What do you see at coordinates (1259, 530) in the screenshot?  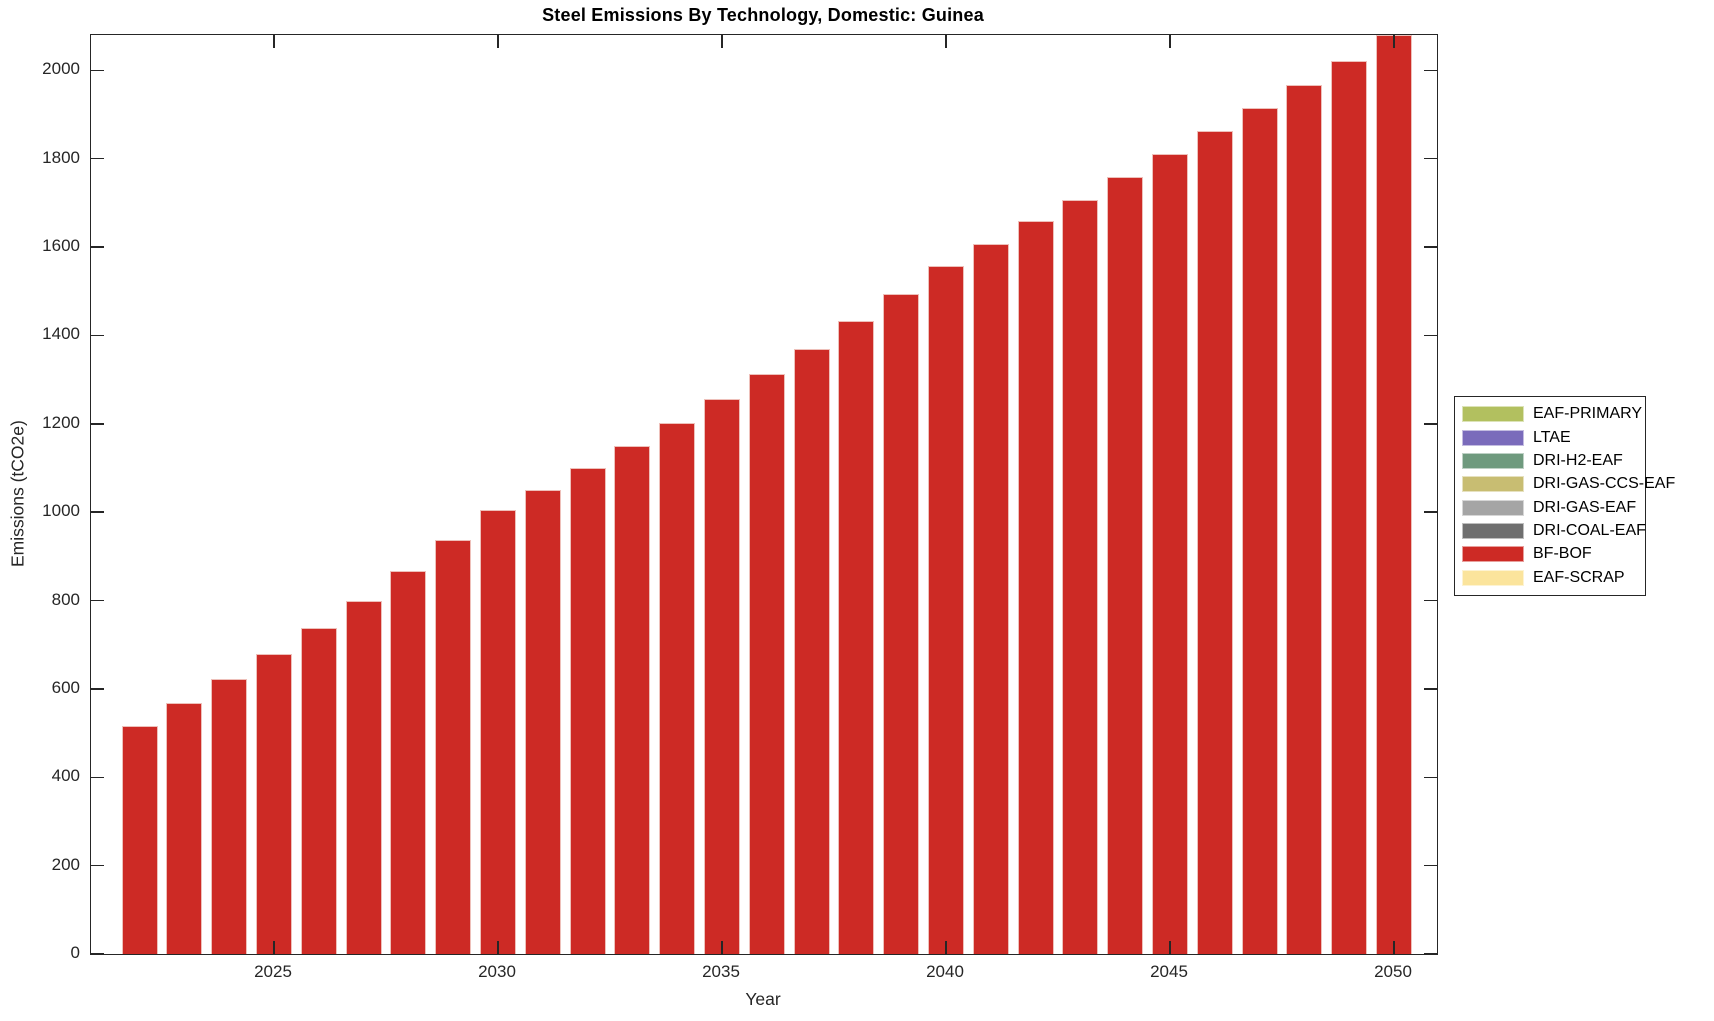 I see `bar-2047` at bounding box center [1259, 530].